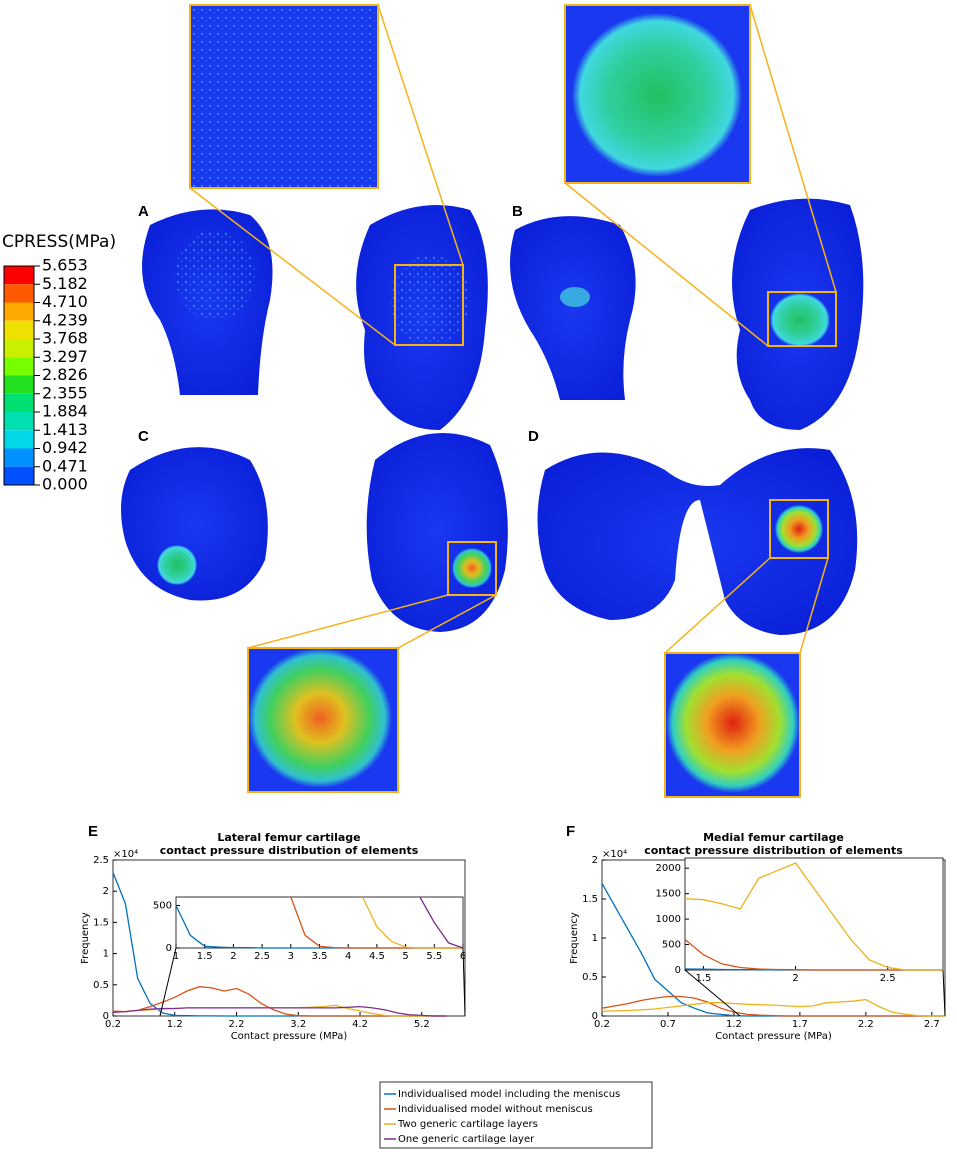  What do you see at coordinates (668, 1024) in the screenshot?
I see `x-tick-label: 0.7` at bounding box center [668, 1024].